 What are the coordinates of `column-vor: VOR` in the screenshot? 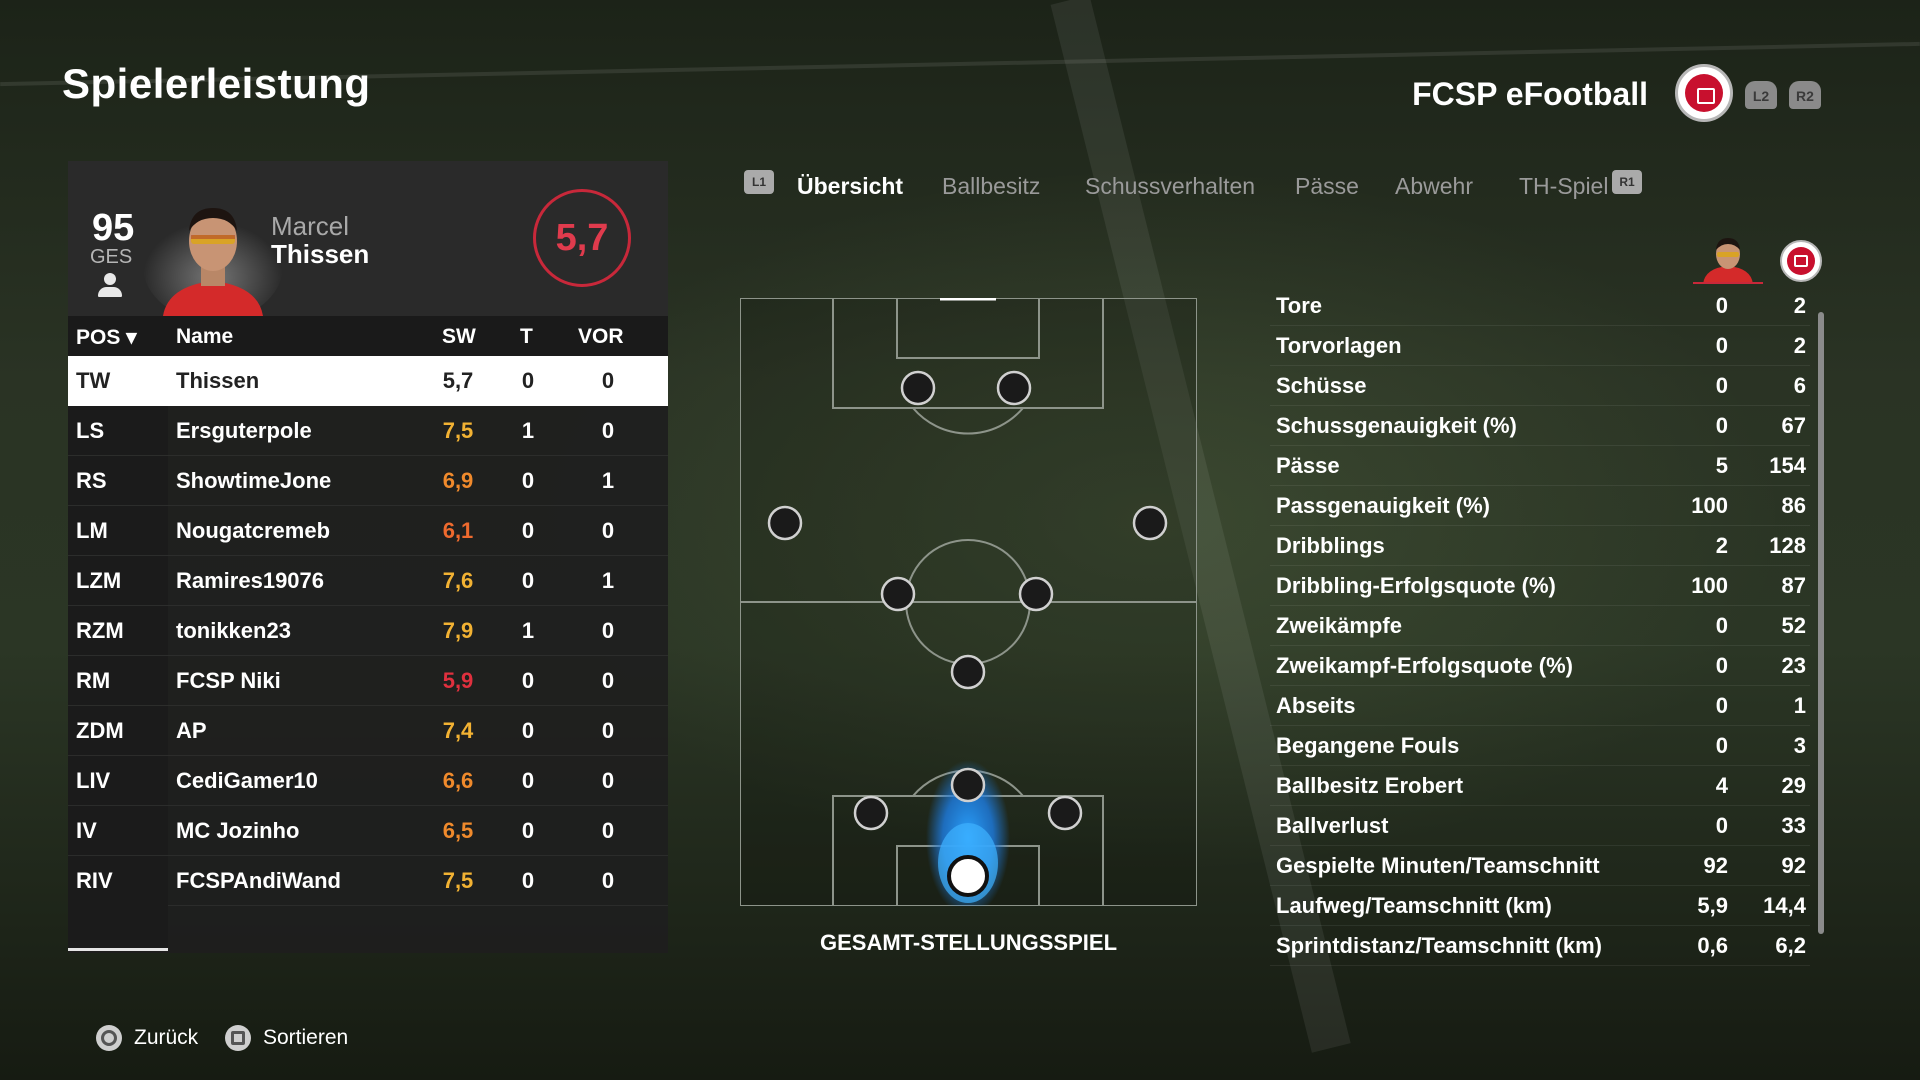 It's located at (601, 336).